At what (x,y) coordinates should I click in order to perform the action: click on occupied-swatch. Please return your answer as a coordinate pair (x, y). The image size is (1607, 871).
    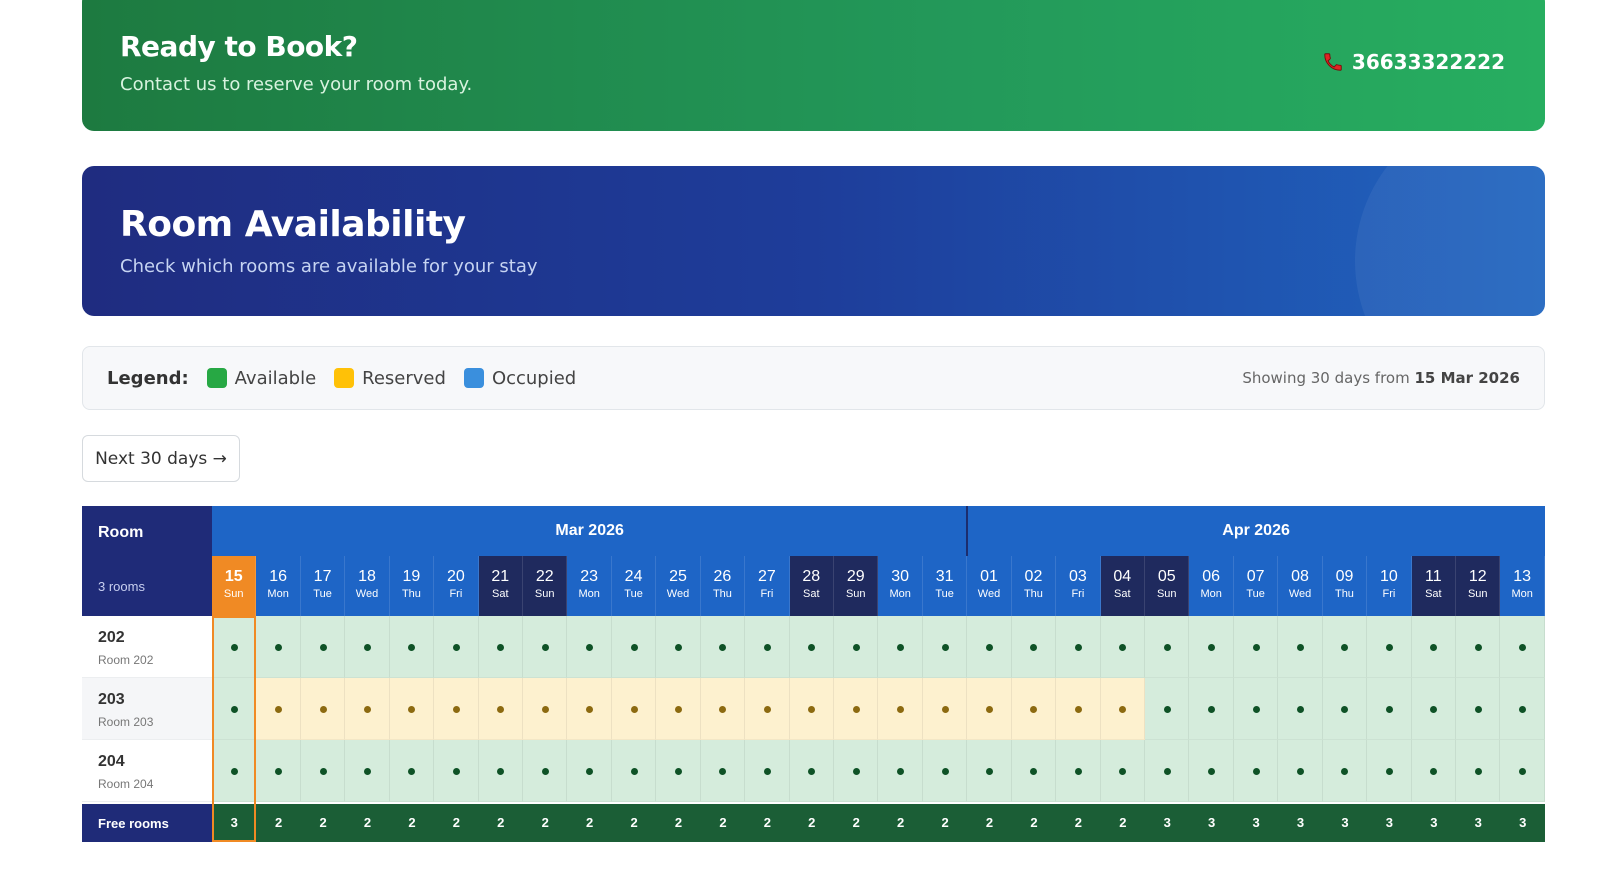
    Looking at the image, I should click on (473, 378).